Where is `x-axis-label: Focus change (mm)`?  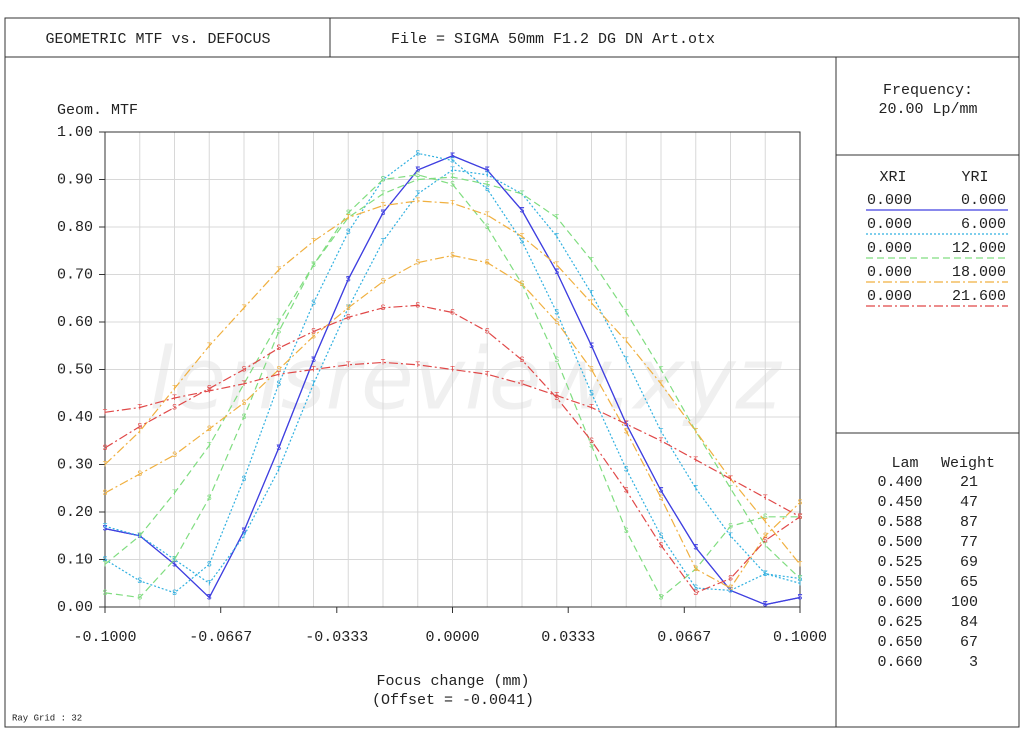 x-axis-label: Focus change (mm) is located at coordinates (452, 681).